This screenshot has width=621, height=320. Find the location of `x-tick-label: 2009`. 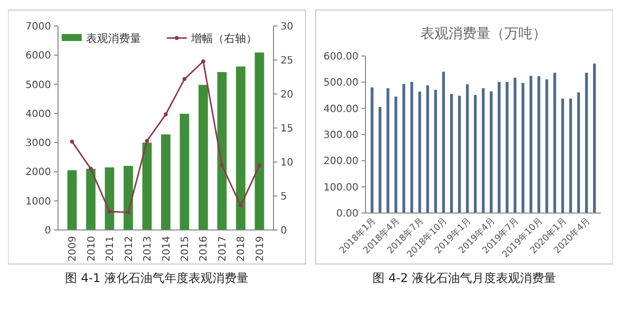

x-tick-label: 2009 is located at coordinates (73, 249).